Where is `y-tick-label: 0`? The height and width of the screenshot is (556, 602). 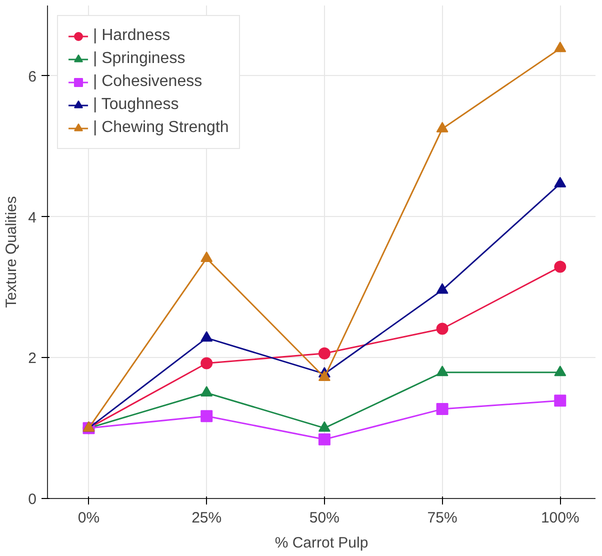 y-tick-label: 0 is located at coordinates (32, 499).